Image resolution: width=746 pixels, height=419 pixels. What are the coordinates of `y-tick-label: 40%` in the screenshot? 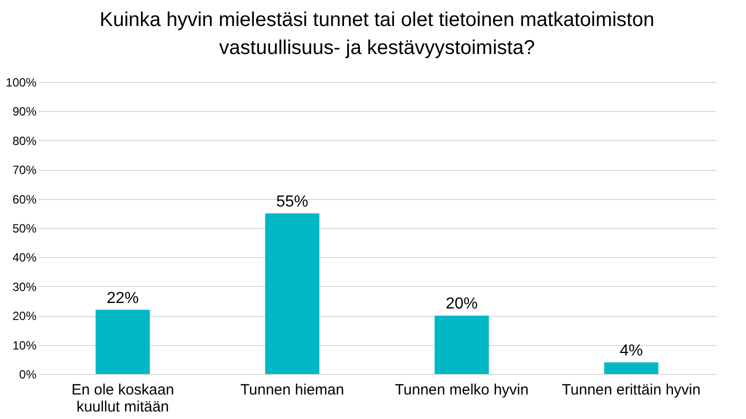 It's located at (24, 257).